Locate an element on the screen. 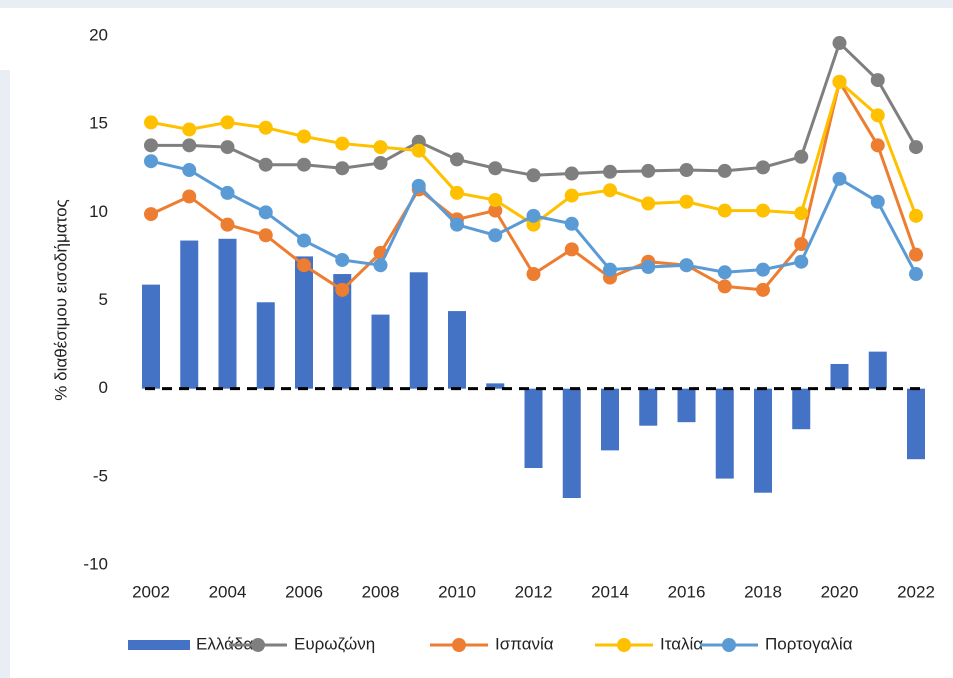  legend-label: Πορτογαλία is located at coordinates (809, 643).